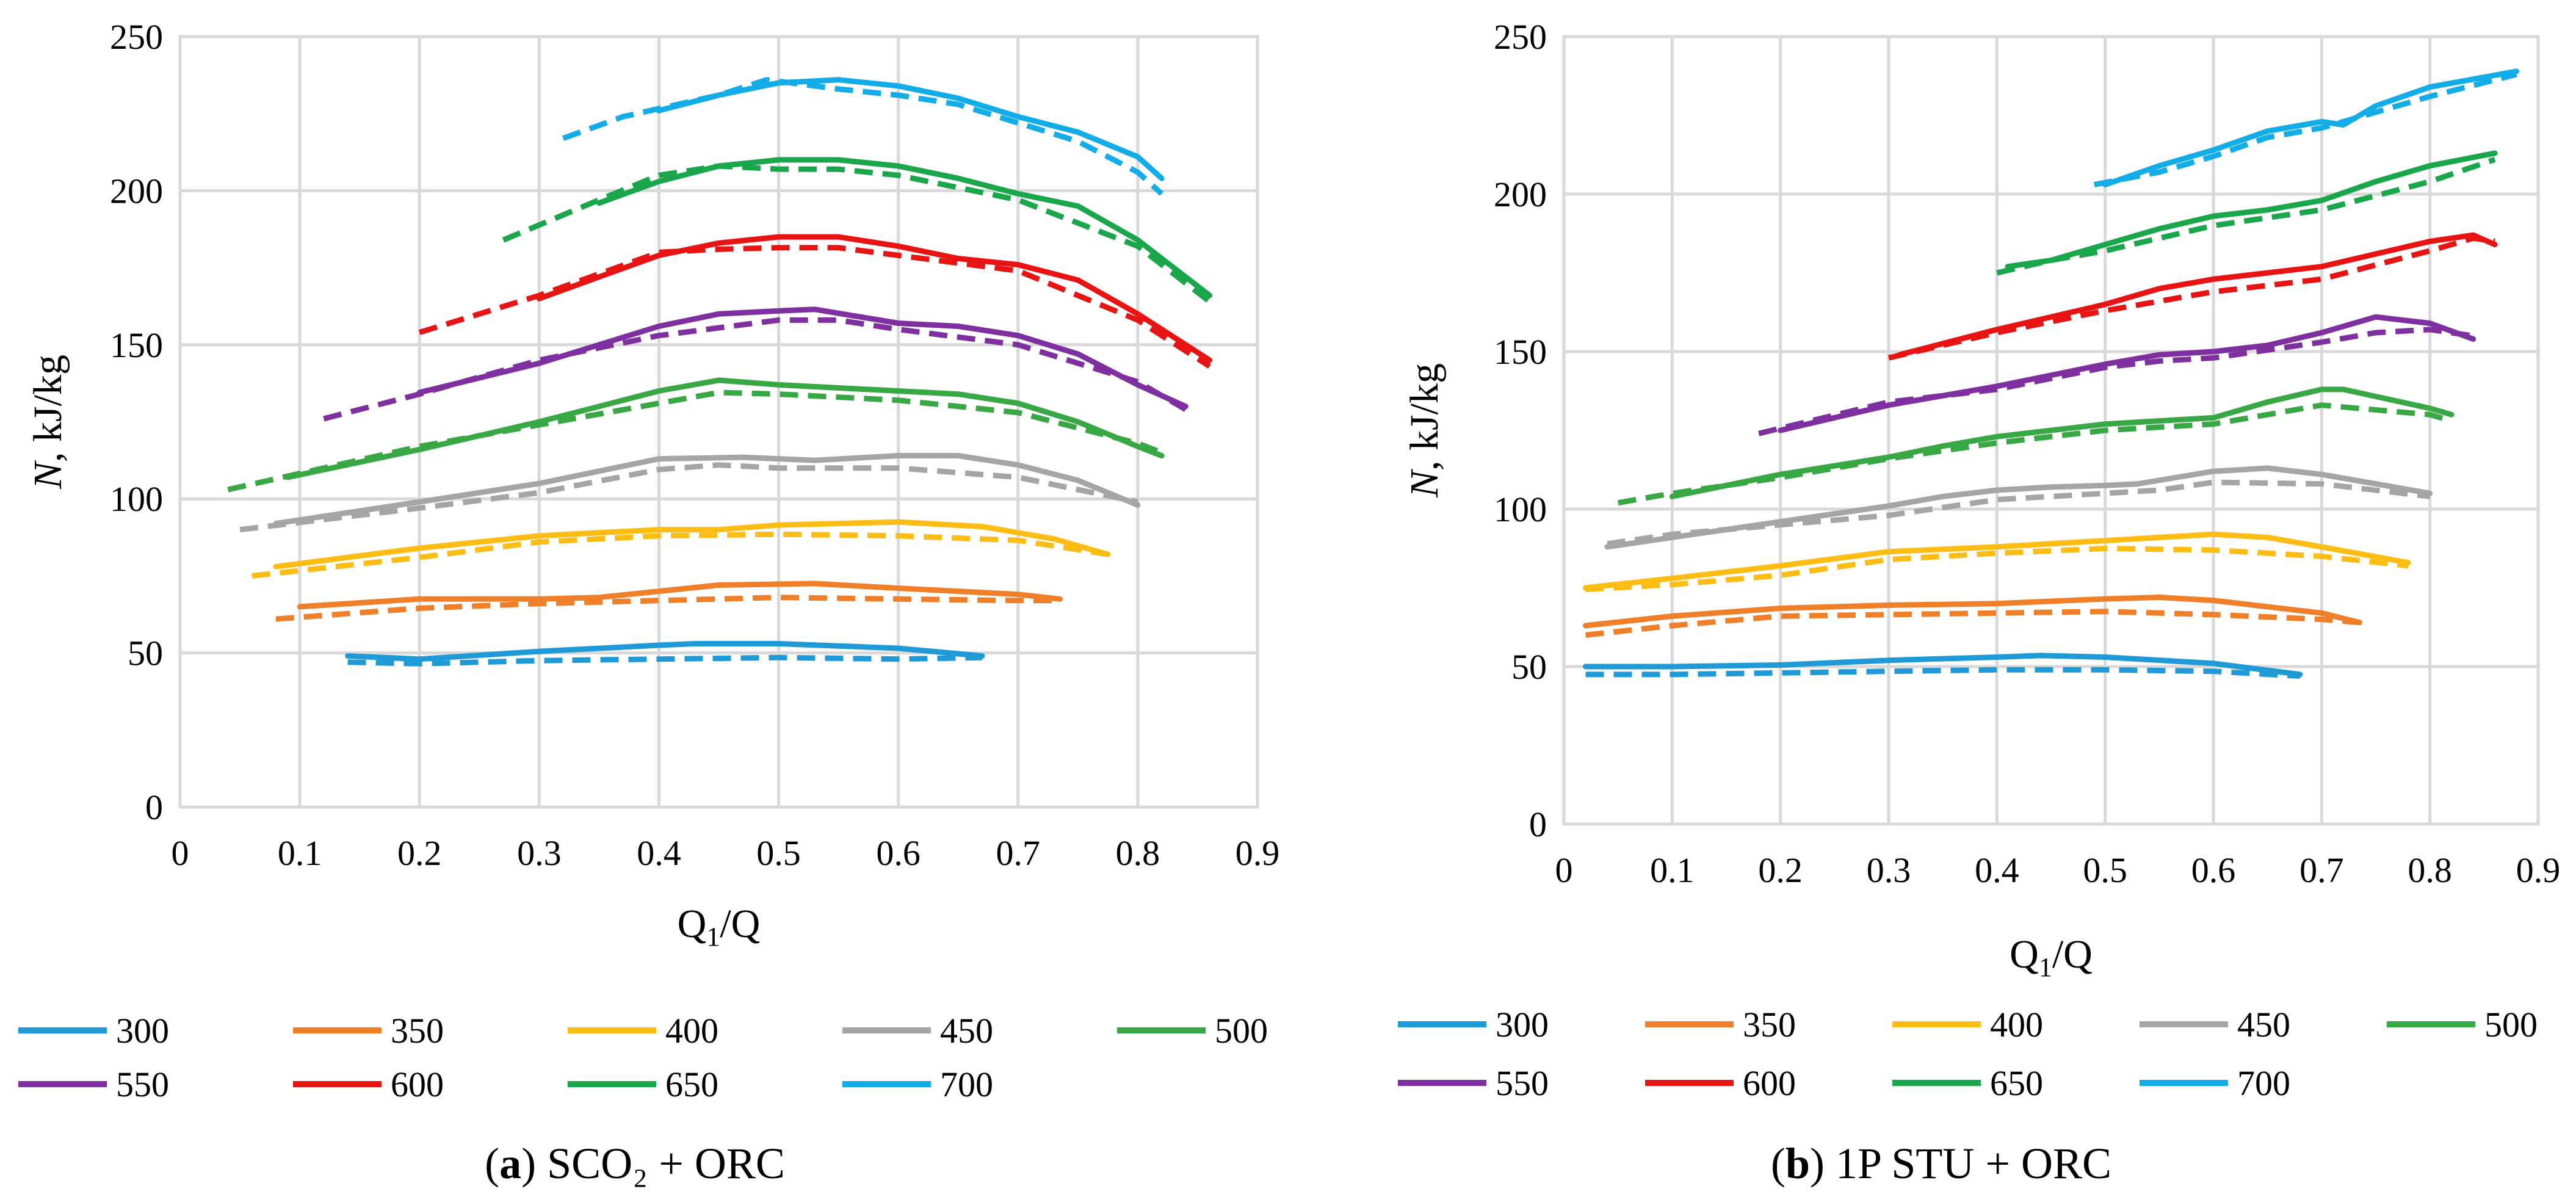 The height and width of the screenshot is (1194, 2576). What do you see at coordinates (1720, 1083) in the screenshot?
I see `panel-b-legend-item-600: 600` at bounding box center [1720, 1083].